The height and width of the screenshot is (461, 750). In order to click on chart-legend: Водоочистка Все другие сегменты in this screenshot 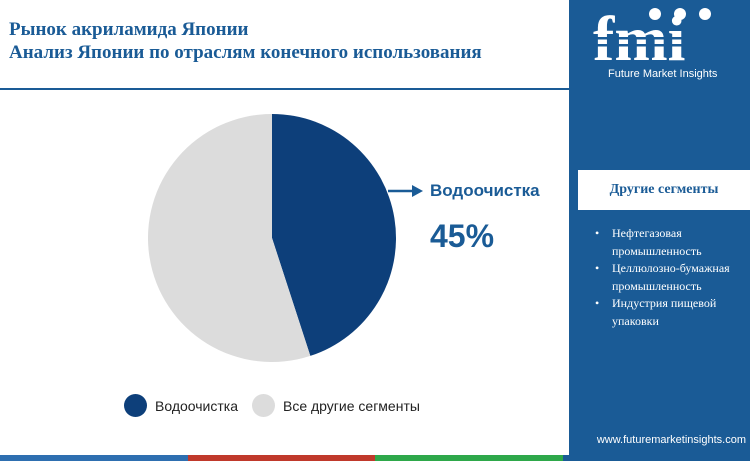, I will do `click(279, 405)`.